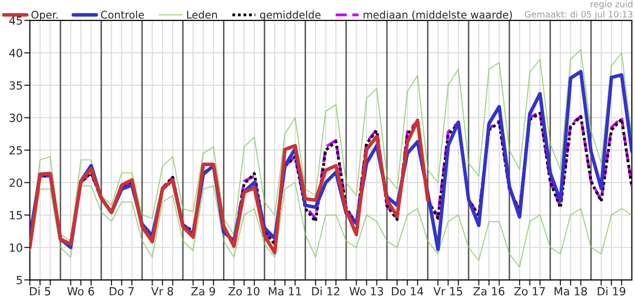  Describe the element at coordinates (16, 150) in the screenshot. I see `y-tick-label: 25` at that location.